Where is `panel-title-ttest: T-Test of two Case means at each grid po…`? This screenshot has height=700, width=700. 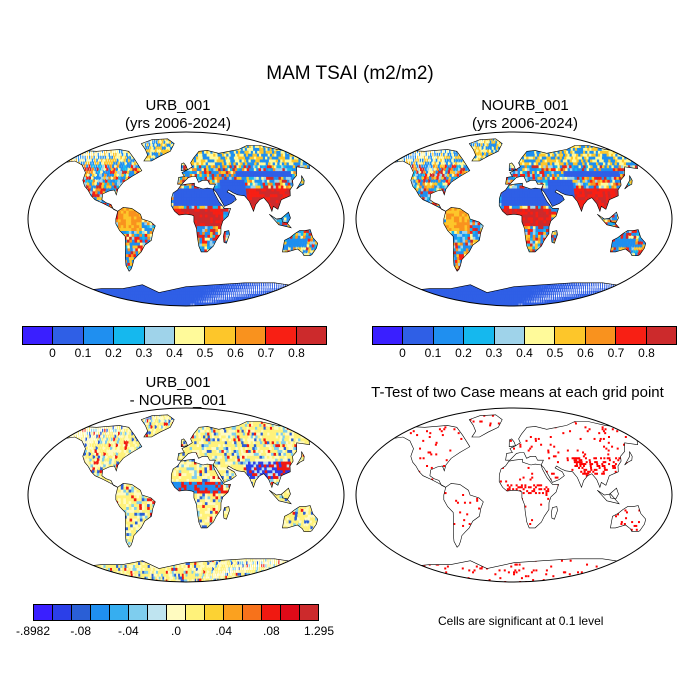
panel-title-ttest: T-Test of two Case means at each grid po… is located at coordinates (517, 393).